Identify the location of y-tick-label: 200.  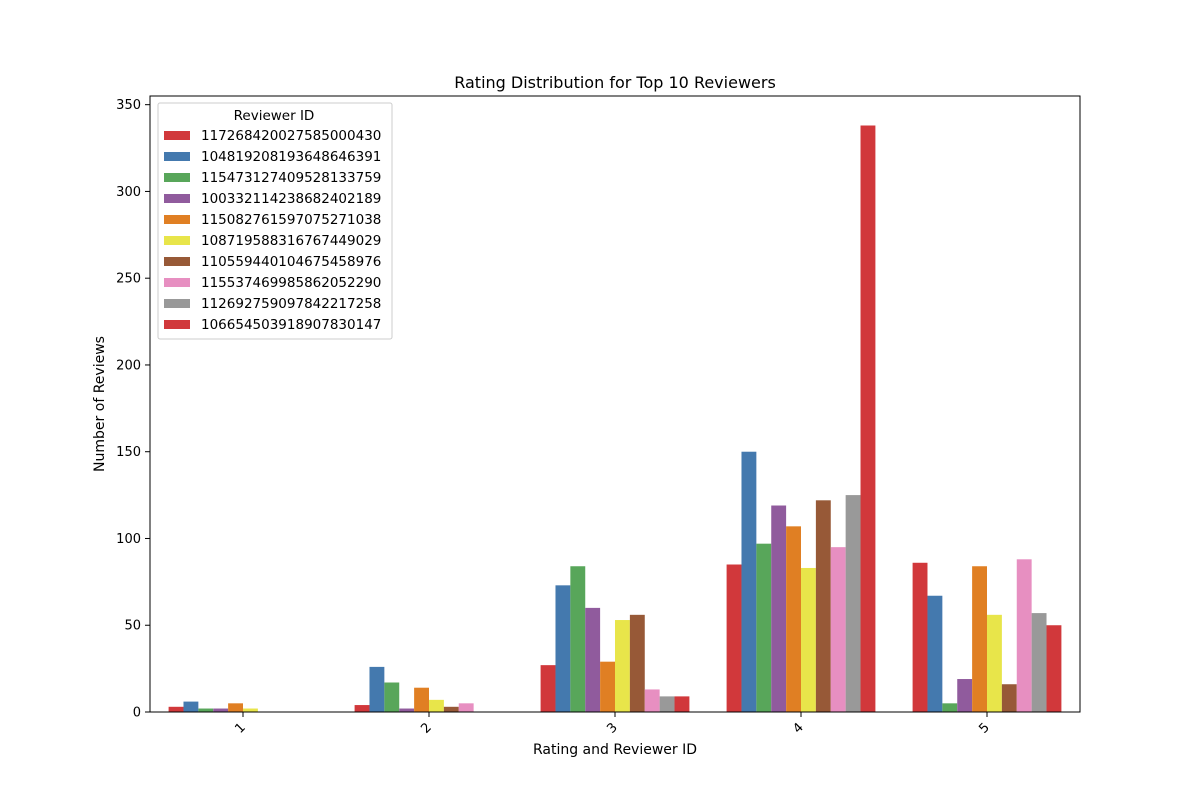
(128, 365).